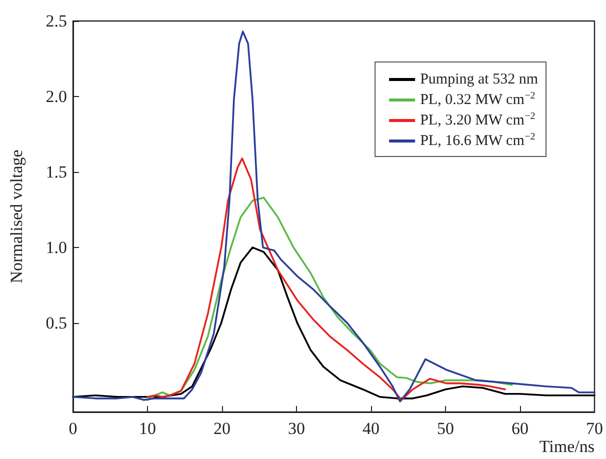  What do you see at coordinates (56, 247) in the screenshot?
I see `y-tick-label: 1.0` at bounding box center [56, 247].